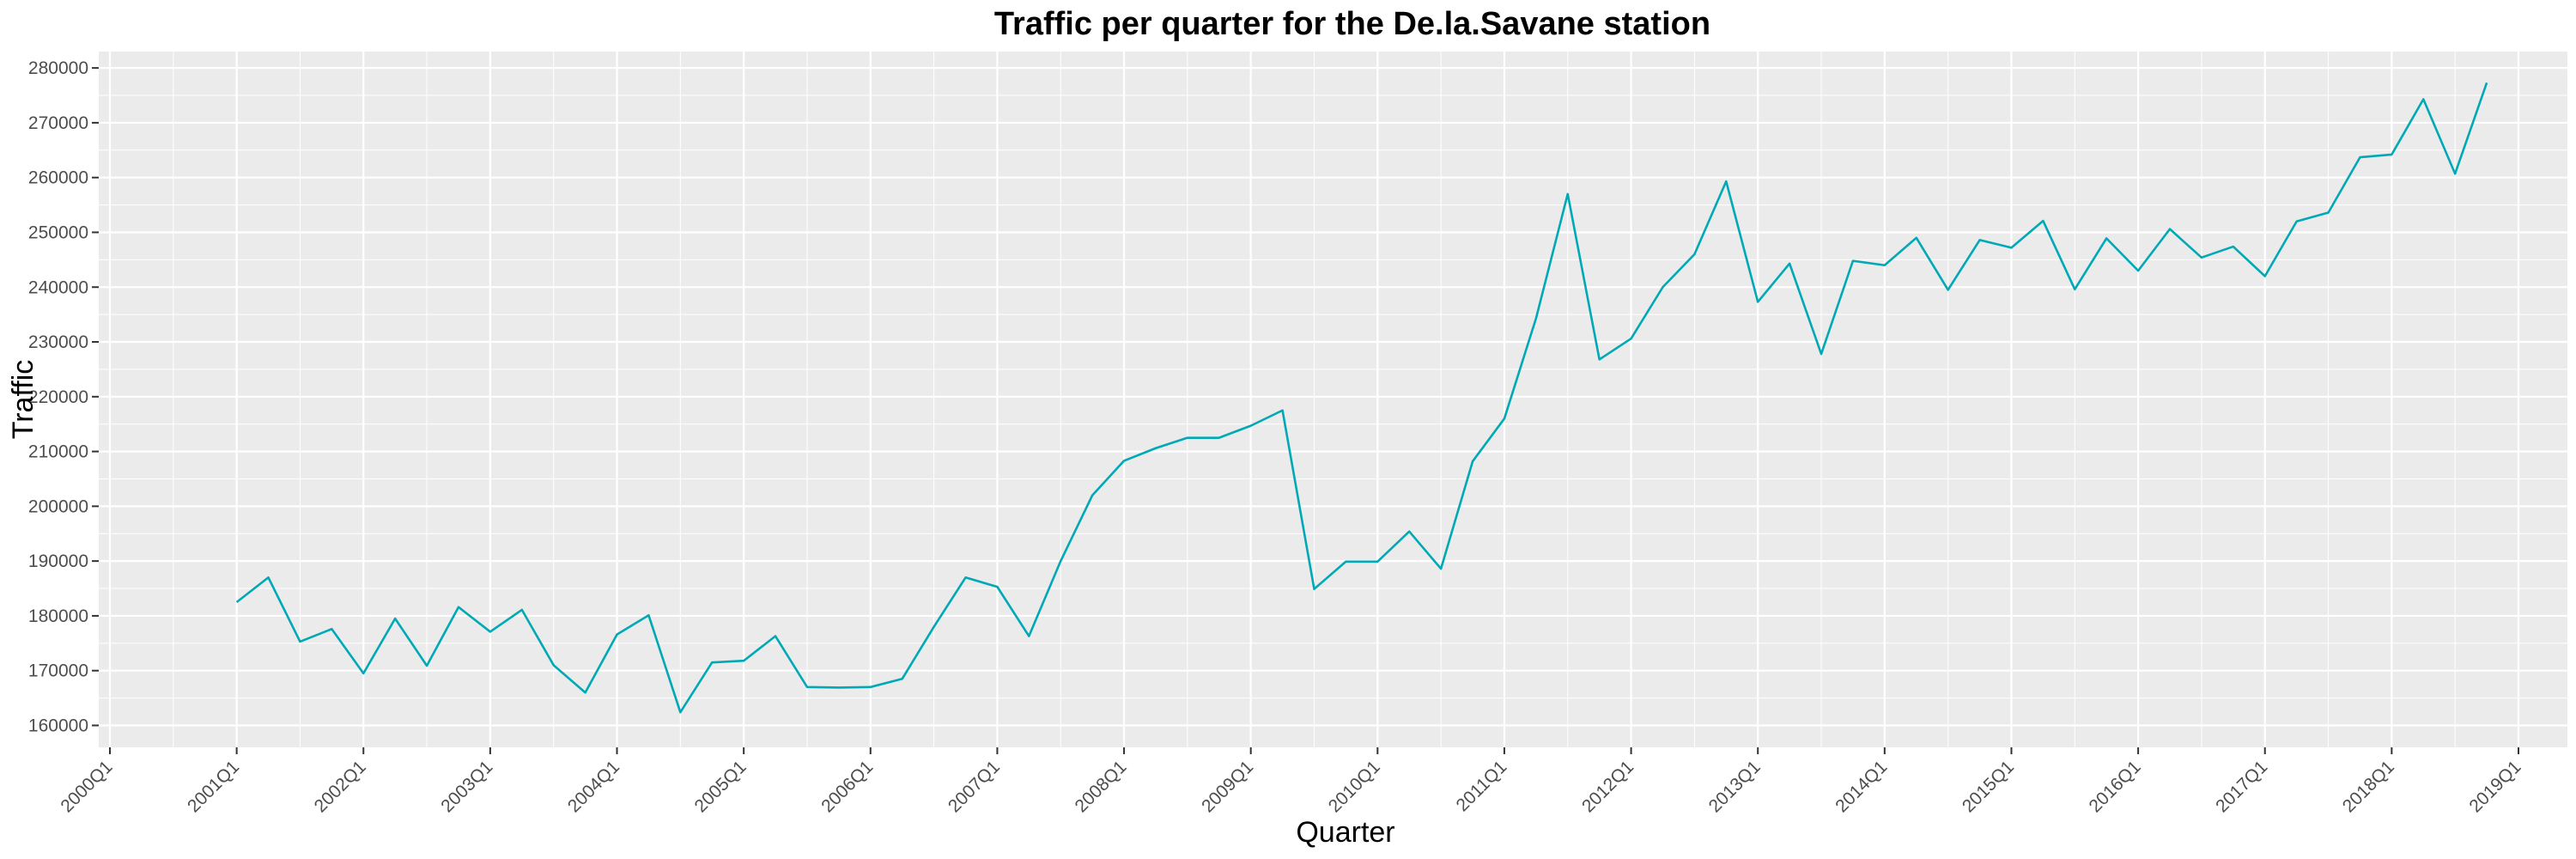  Describe the element at coordinates (1608, 786) in the screenshot. I see `x-tick-label: 2012Q1` at that location.